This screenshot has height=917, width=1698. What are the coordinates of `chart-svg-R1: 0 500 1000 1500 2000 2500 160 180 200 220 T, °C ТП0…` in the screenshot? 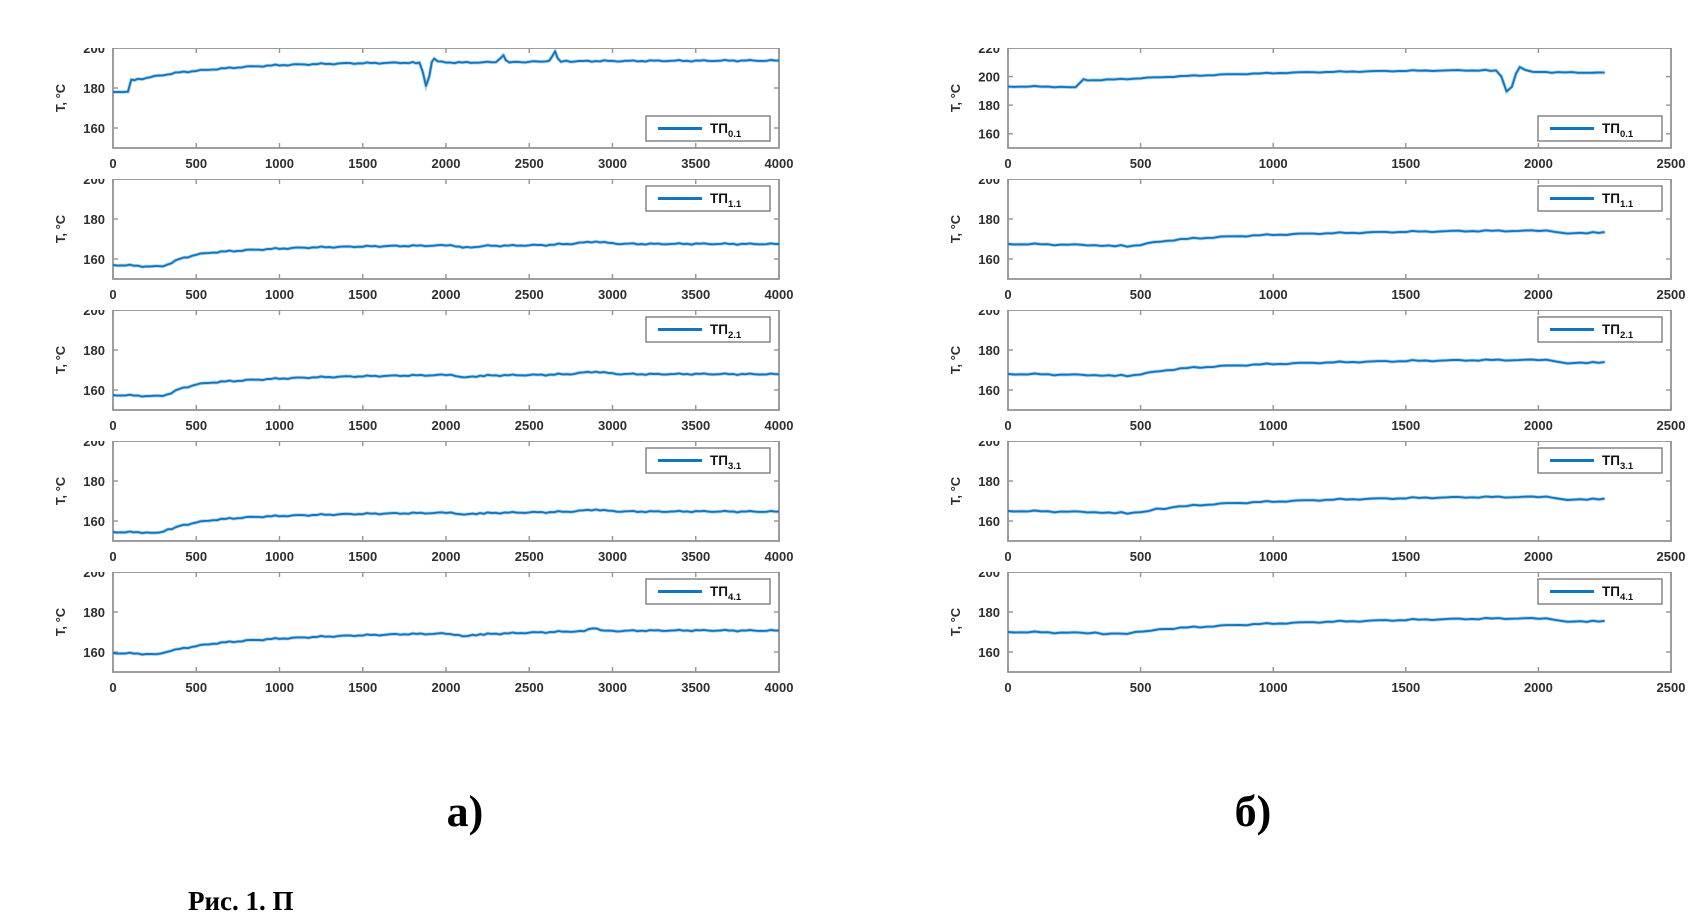 It's located at (1316, 109).